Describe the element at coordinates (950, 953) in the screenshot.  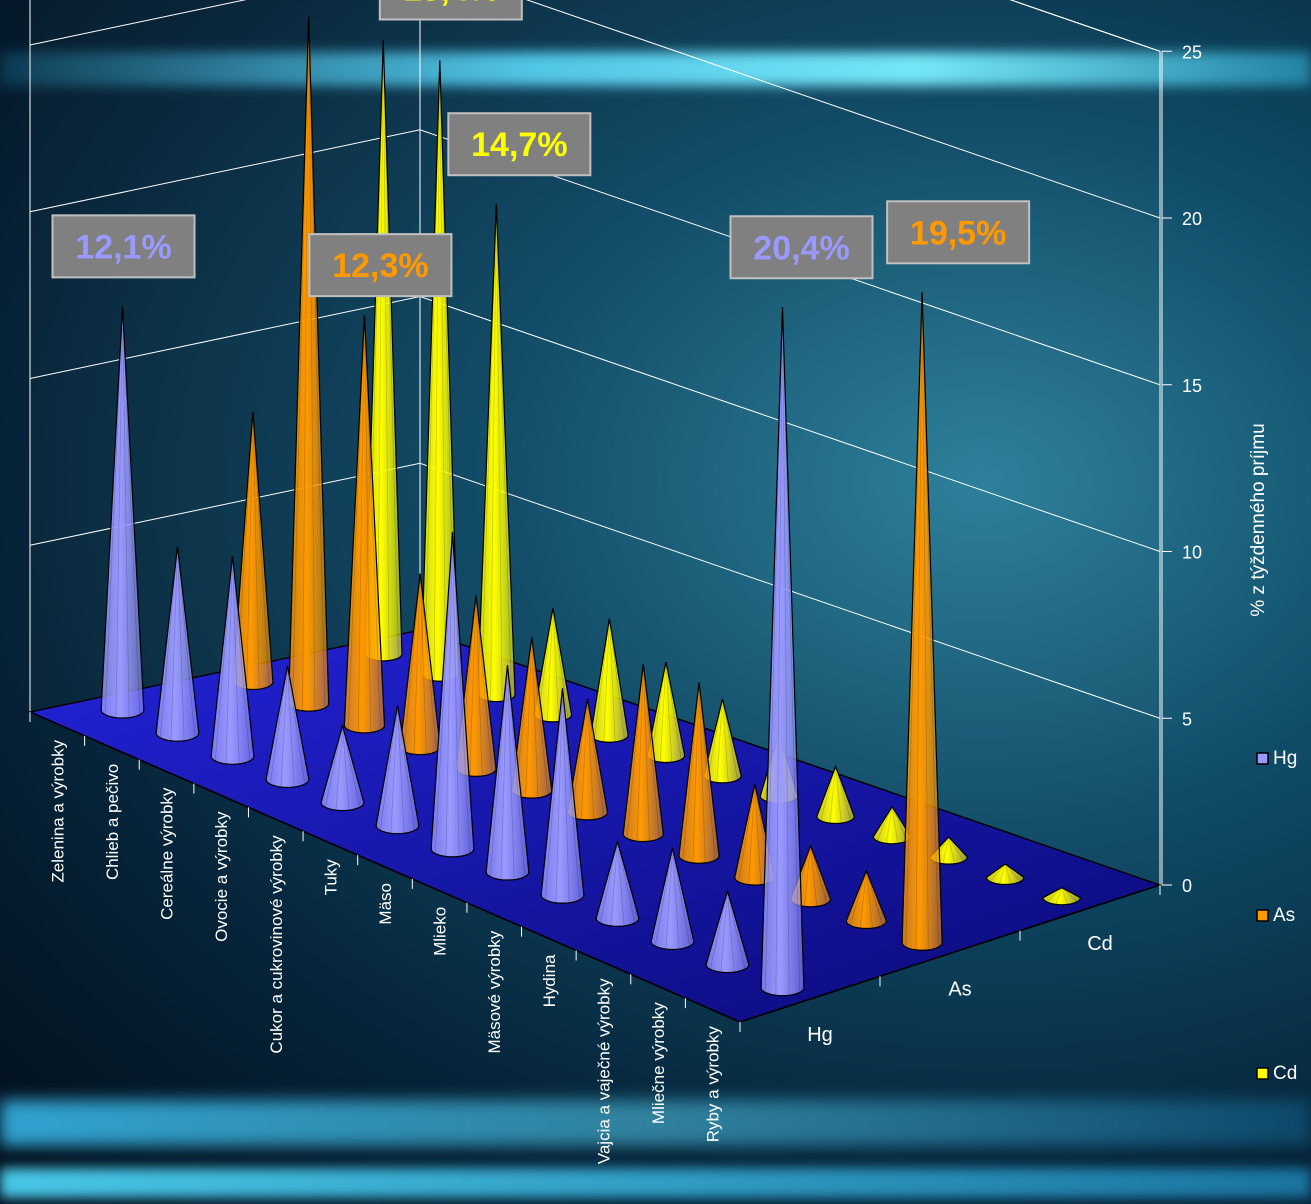
I see `series-axis-line` at that location.